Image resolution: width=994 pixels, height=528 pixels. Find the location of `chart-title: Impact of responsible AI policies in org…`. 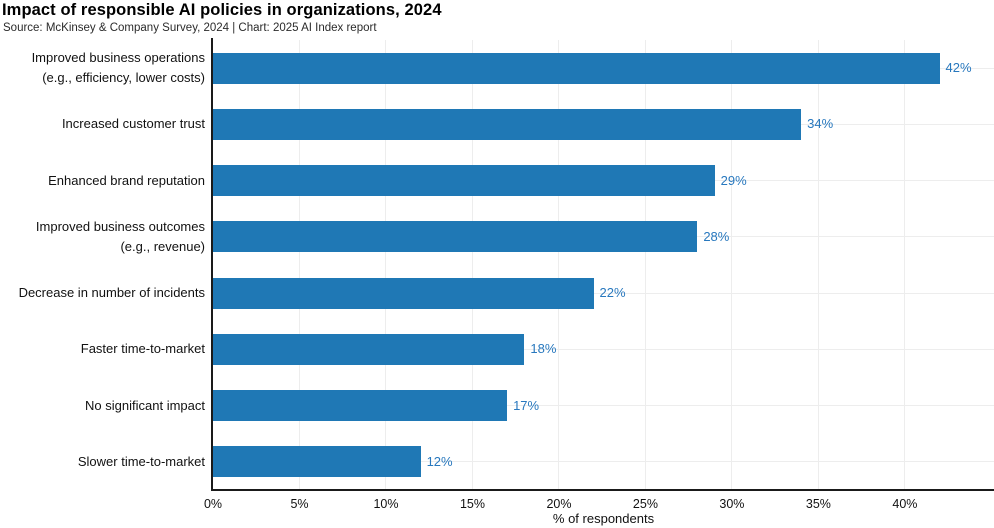

chart-title: Impact of responsible AI policies in org… is located at coordinates (222, 10).